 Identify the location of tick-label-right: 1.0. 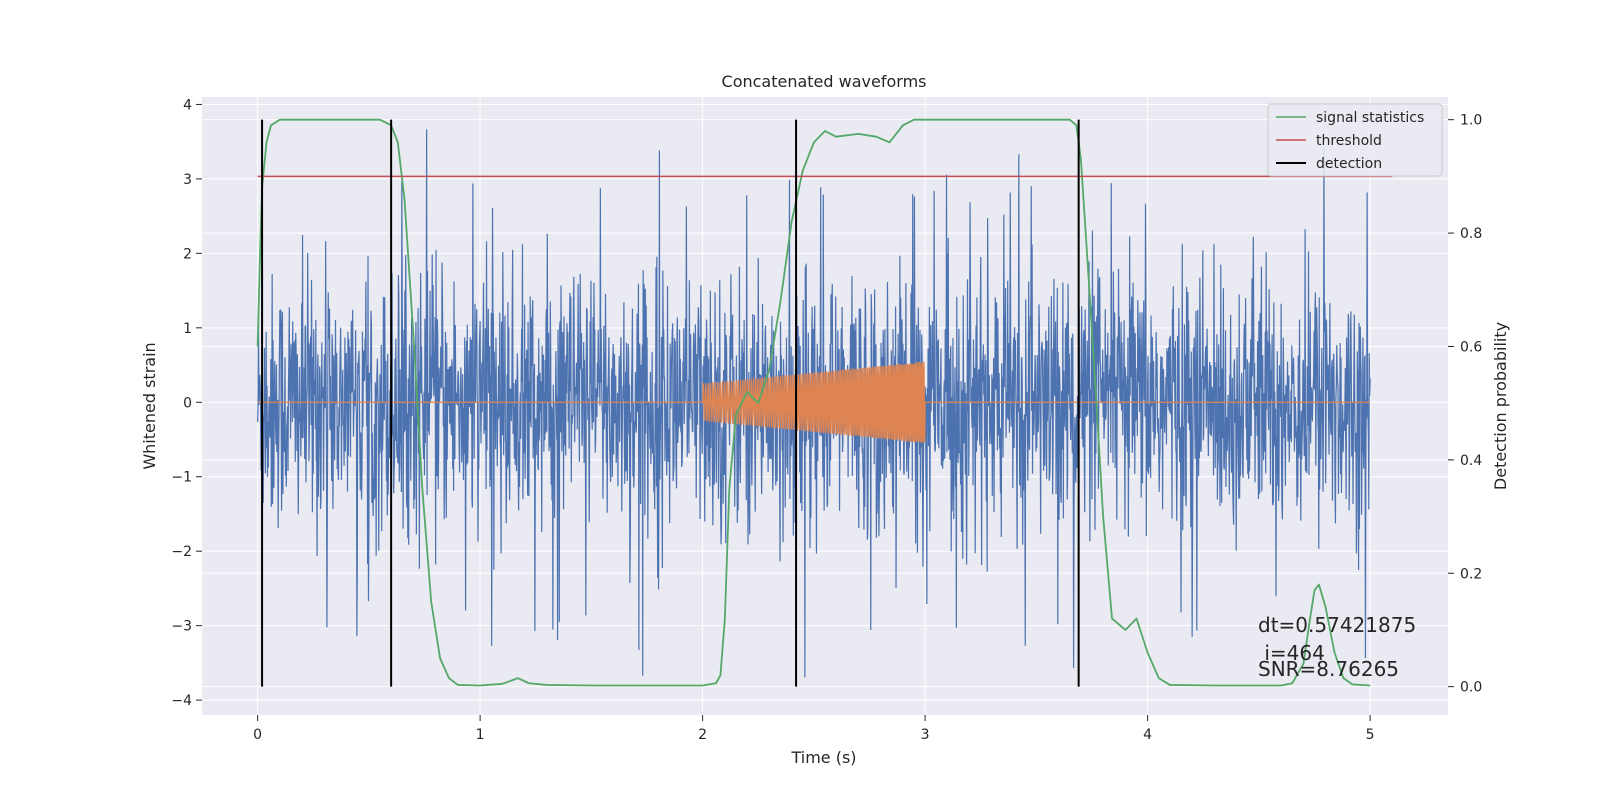
(1471, 121).